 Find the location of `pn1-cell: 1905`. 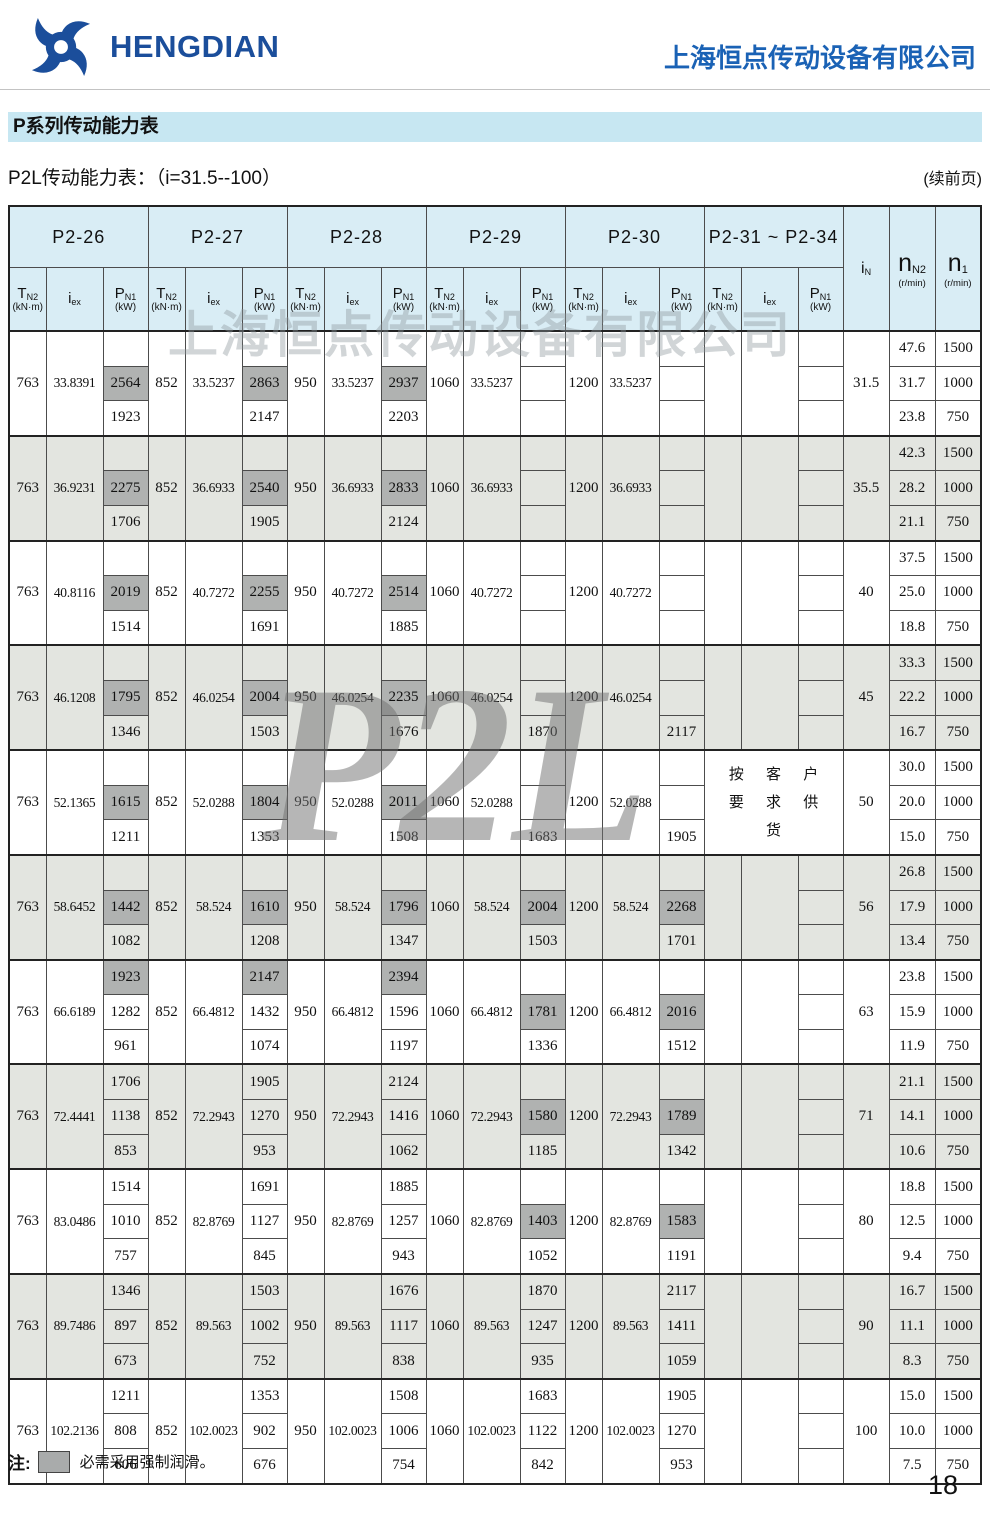

pn1-cell: 1905 is located at coordinates (681, 837).